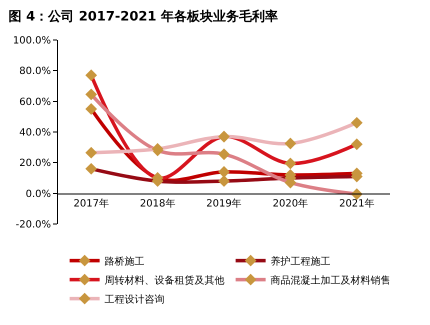 This screenshot has height=325, width=430. What do you see at coordinates (134, 299) in the screenshot?
I see `legend-label: 工程设计咨询` at bounding box center [134, 299].